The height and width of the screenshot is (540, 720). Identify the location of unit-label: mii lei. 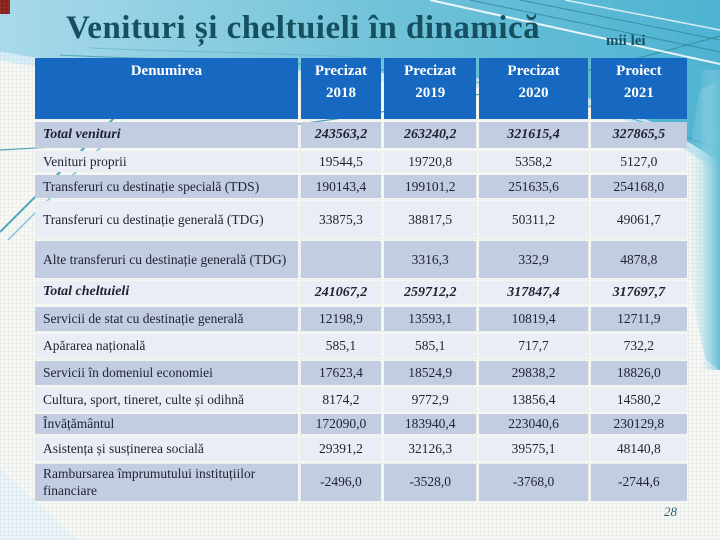
(626, 41).